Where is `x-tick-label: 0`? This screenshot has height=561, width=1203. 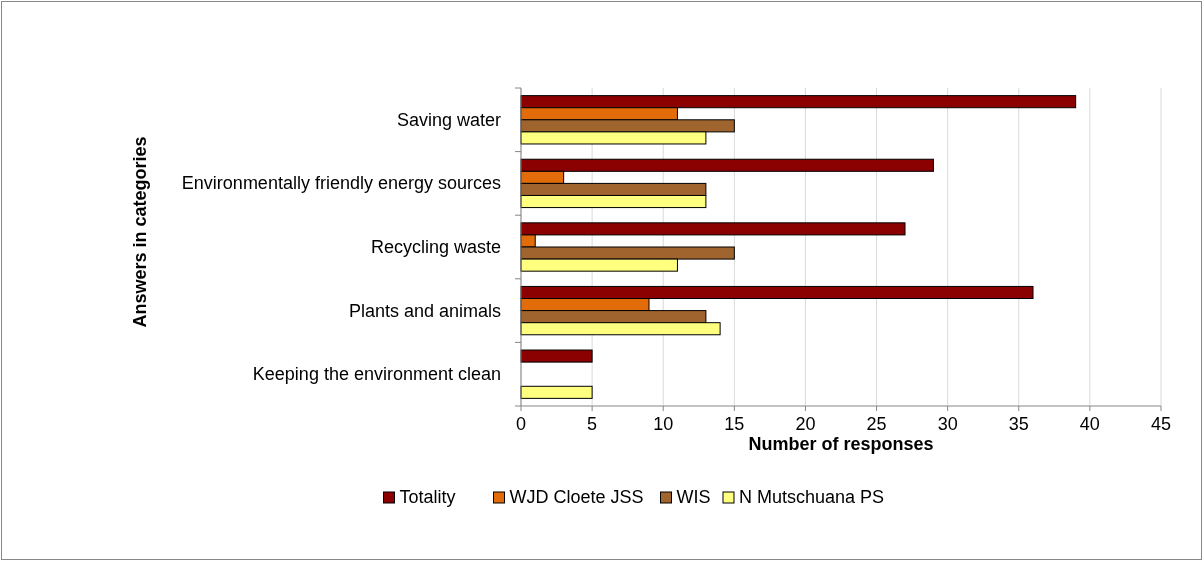 x-tick-label: 0 is located at coordinates (521, 424).